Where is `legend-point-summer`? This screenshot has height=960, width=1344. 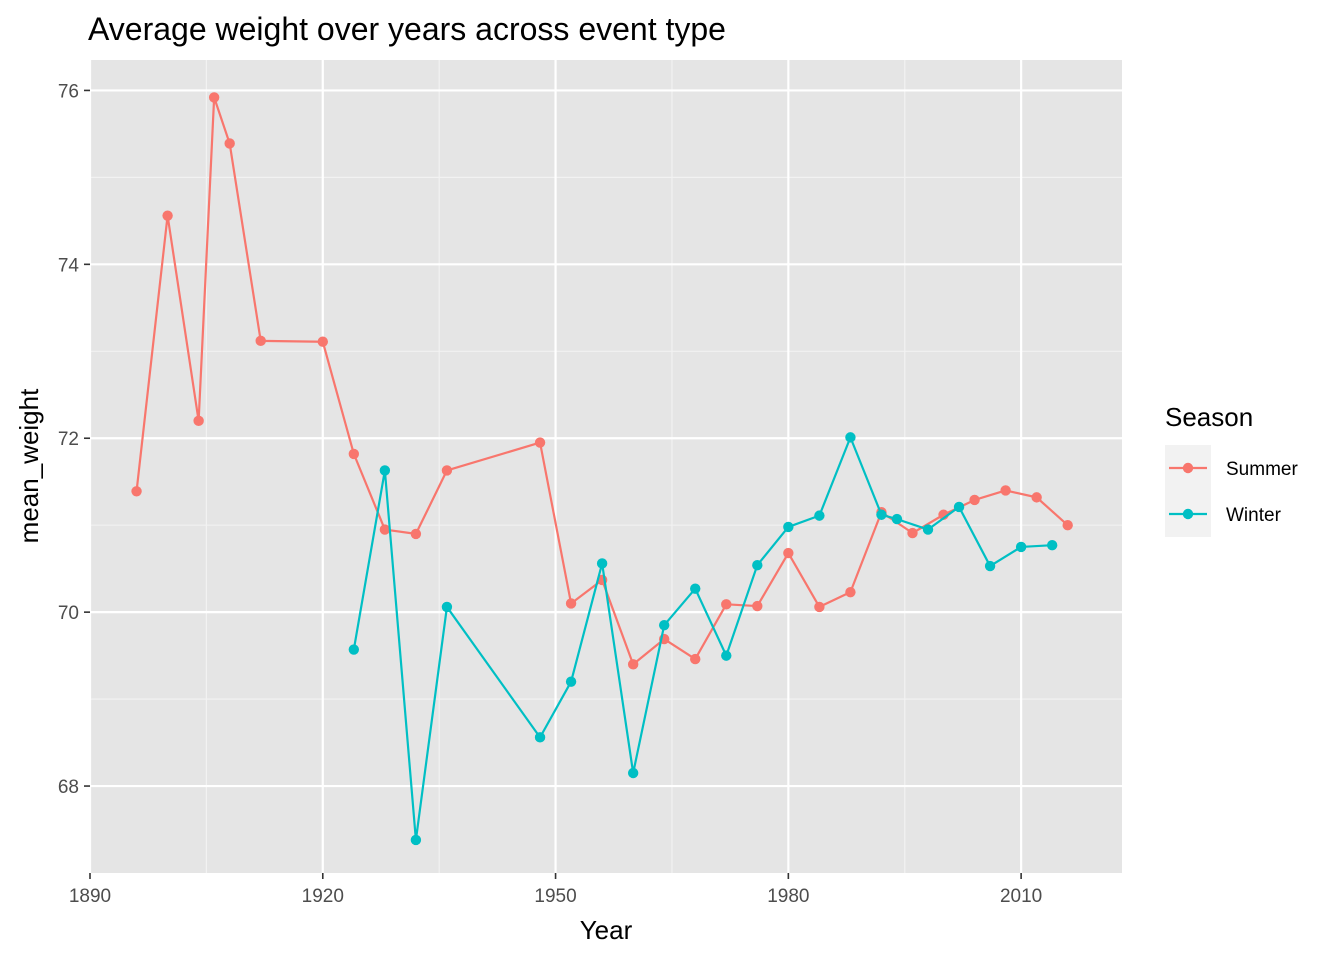 legend-point-summer is located at coordinates (1188, 468).